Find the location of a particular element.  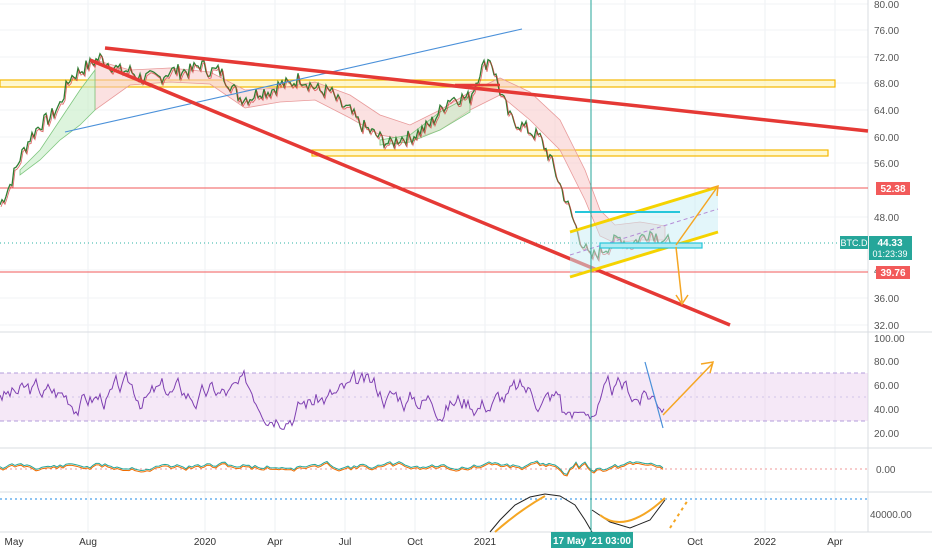

rsi-tick: 80.00 is located at coordinates (886, 362).